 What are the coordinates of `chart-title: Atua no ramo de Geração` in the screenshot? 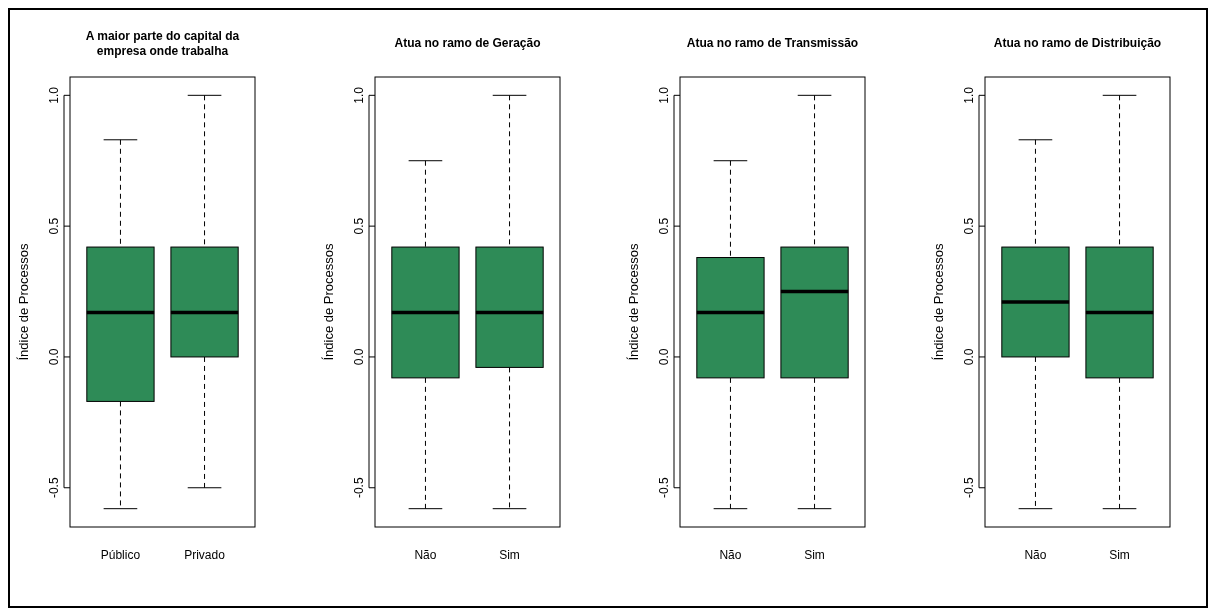 It's located at (467, 43).